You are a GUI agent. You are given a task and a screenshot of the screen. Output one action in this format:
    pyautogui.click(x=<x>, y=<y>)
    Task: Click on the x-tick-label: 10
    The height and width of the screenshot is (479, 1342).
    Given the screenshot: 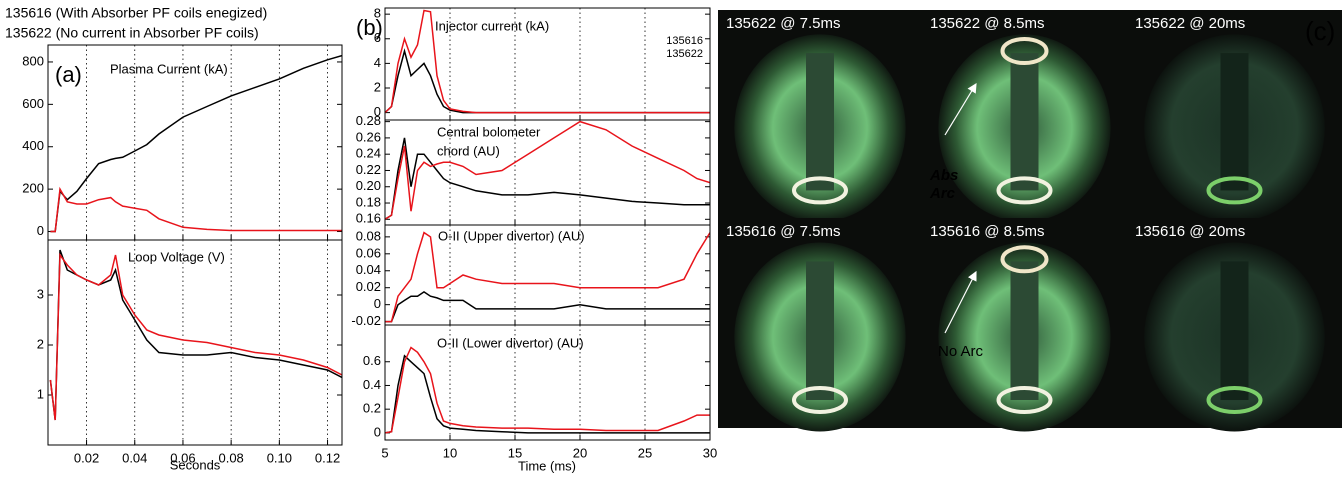 What is the action you would take?
    pyautogui.click(x=450, y=452)
    